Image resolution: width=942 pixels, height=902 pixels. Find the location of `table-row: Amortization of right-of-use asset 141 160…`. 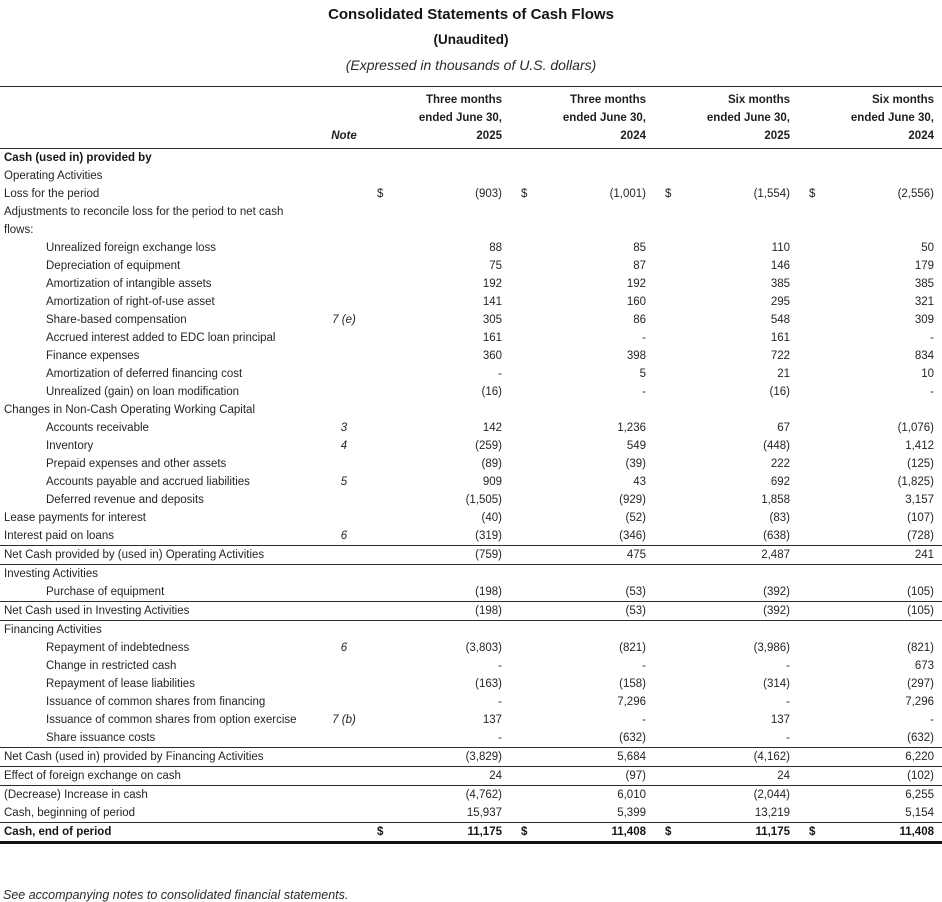

table-row: Amortization of right-of-use asset 141 160… is located at coordinates (471, 302).